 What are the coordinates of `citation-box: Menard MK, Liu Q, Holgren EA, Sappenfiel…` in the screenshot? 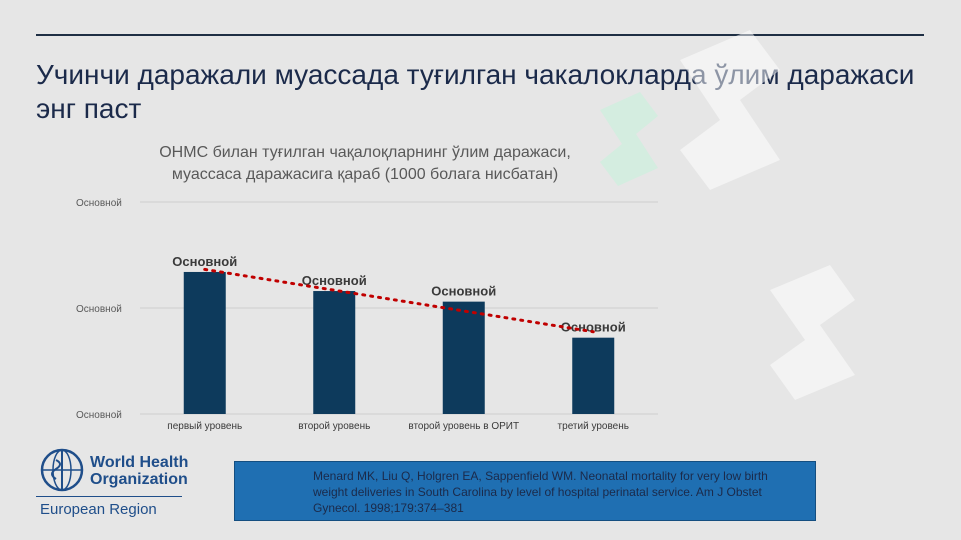 It's located at (525, 491).